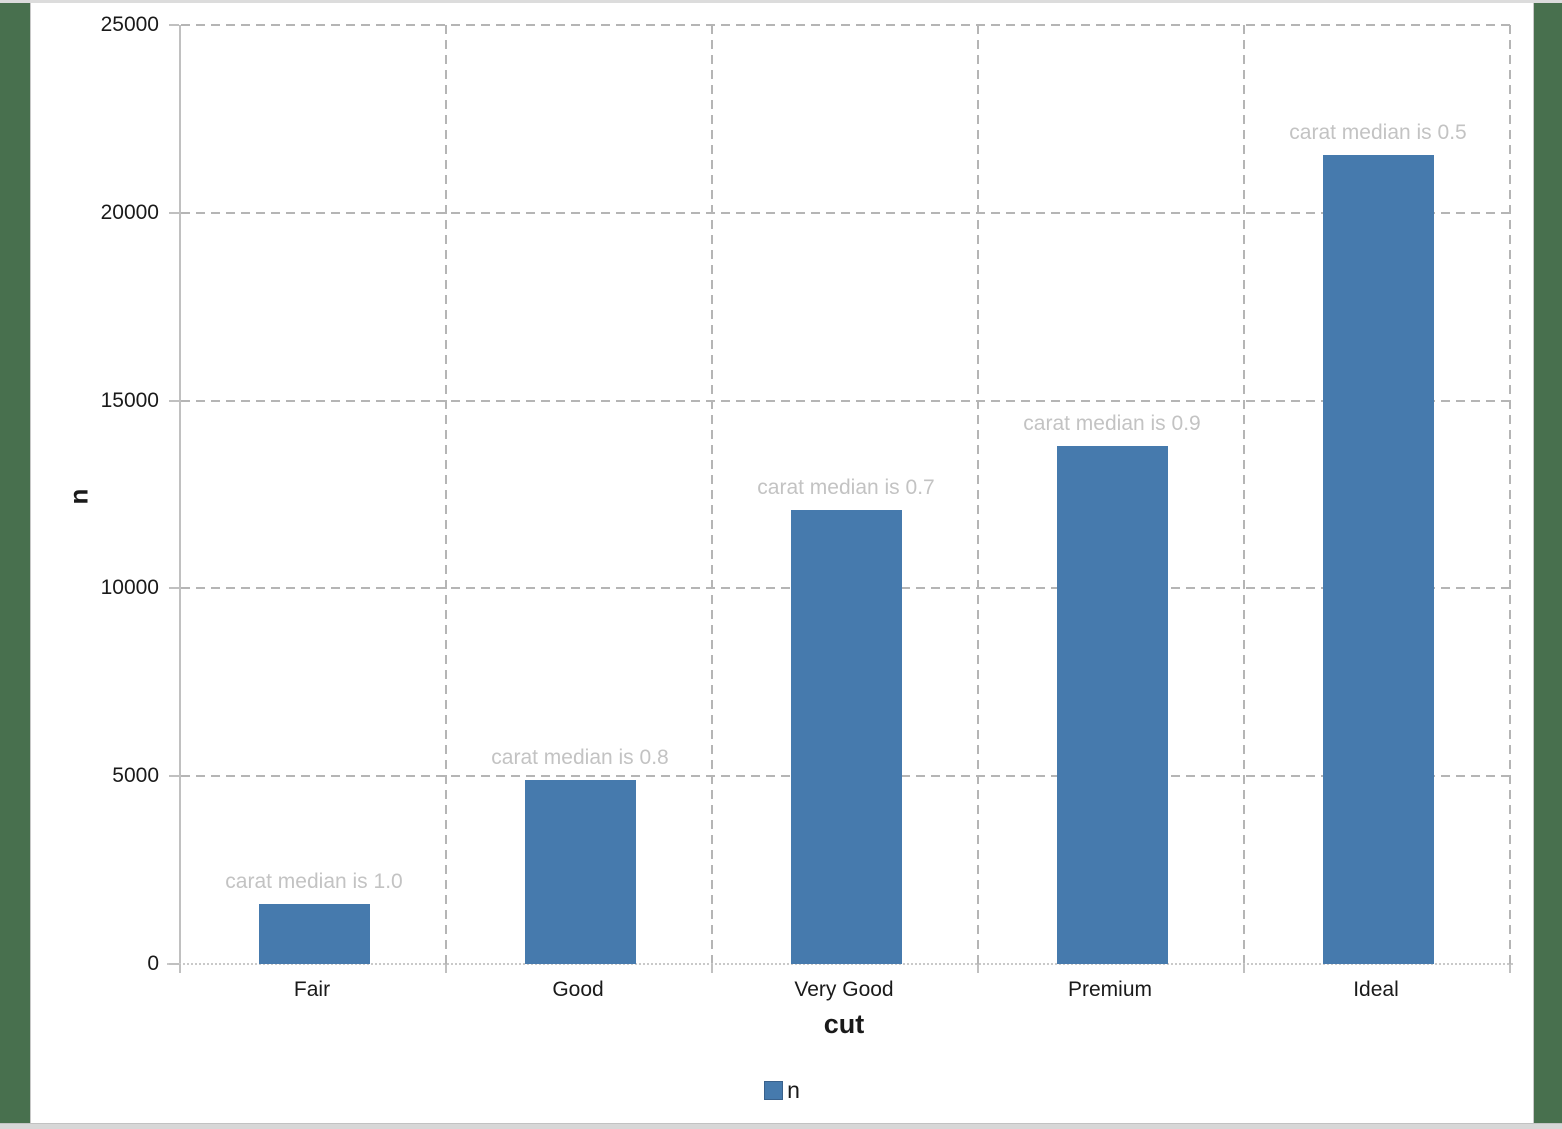  What do you see at coordinates (793, 1089) in the screenshot?
I see `legend-series-label: n` at bounding box center [793, 1089].